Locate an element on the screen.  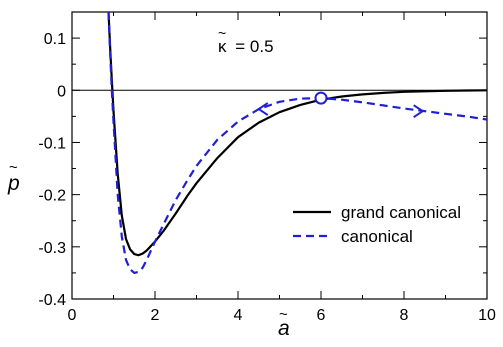
y-tick-label: 0 is located at coordinates (61, 91).